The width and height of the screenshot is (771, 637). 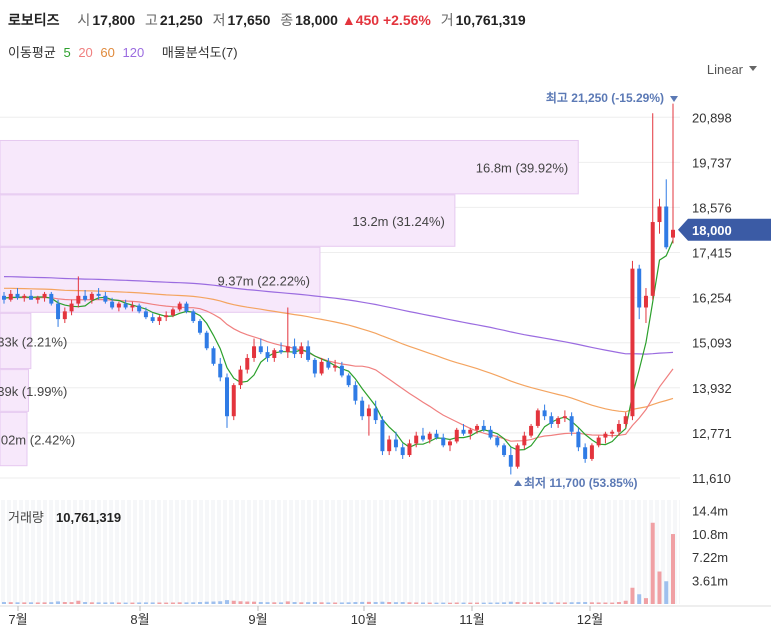 I want to click on volume-profile-label: 매물분석도(7), so click(x=199, y=52).